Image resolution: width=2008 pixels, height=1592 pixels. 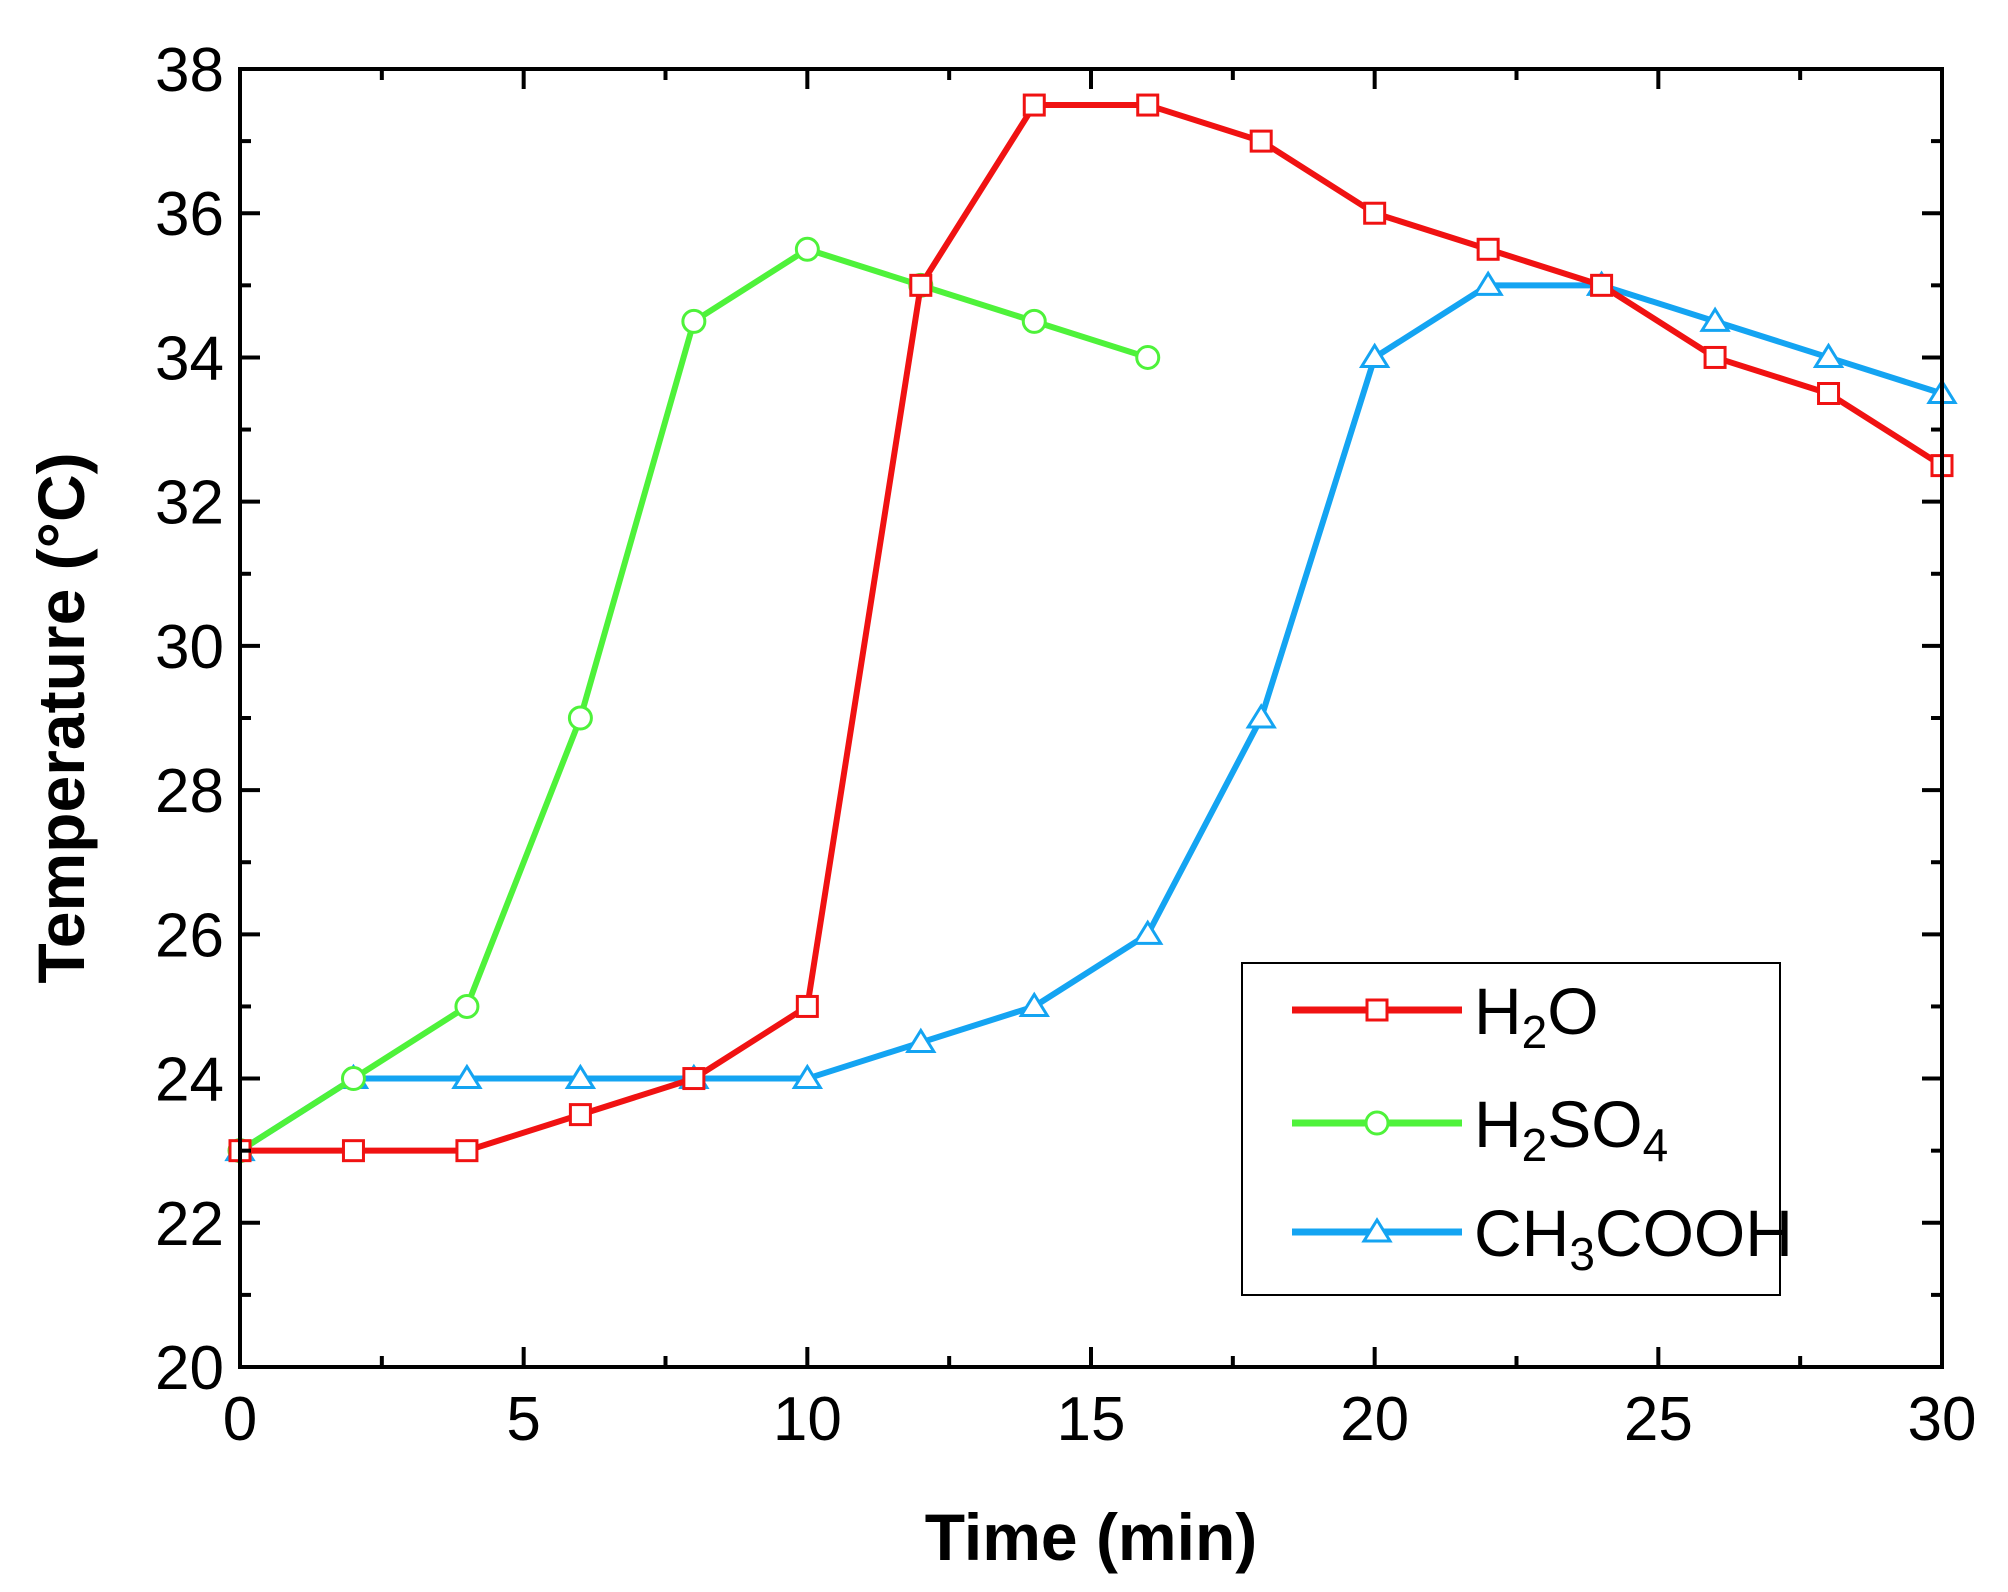 I want to click on legend-subscript: 3, so click(x=1582, y=1254).